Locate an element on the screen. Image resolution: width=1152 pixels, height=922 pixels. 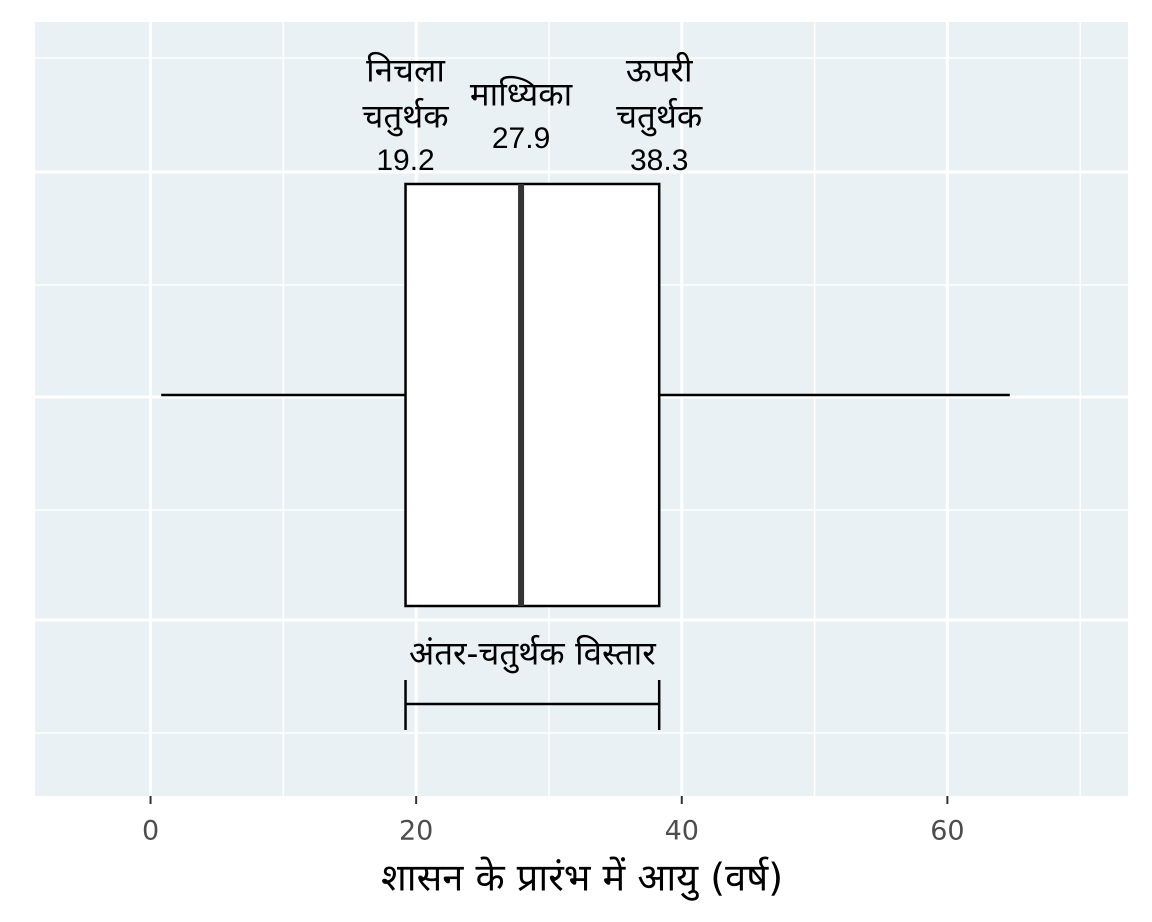
value-label: 27.9 is located at coordinates (521, 138).